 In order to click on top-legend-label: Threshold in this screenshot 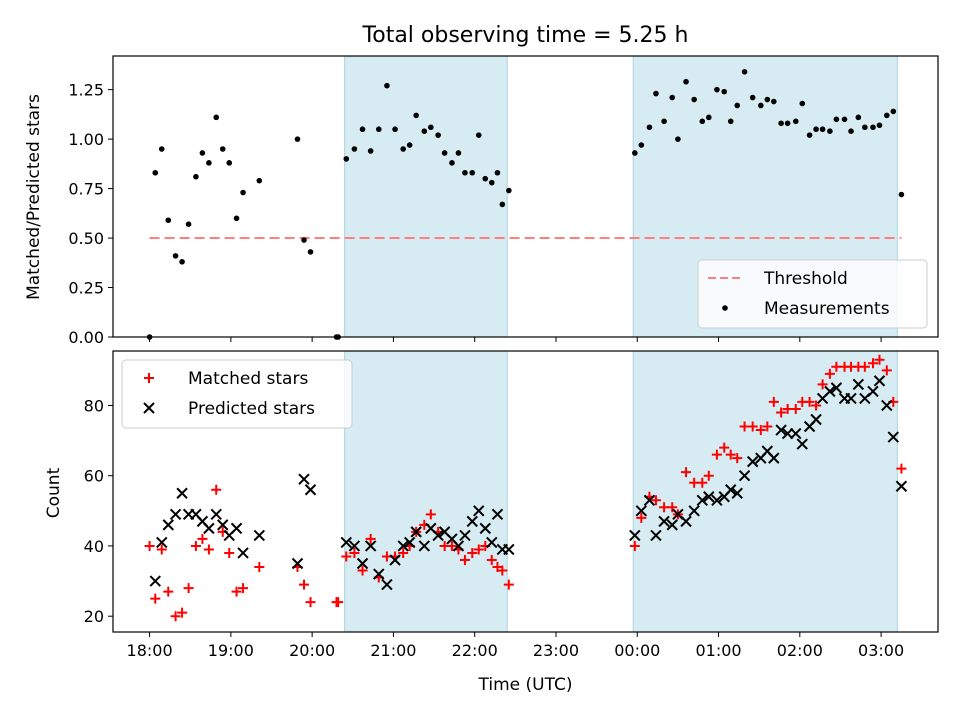, I will do `click(805, 279)`.